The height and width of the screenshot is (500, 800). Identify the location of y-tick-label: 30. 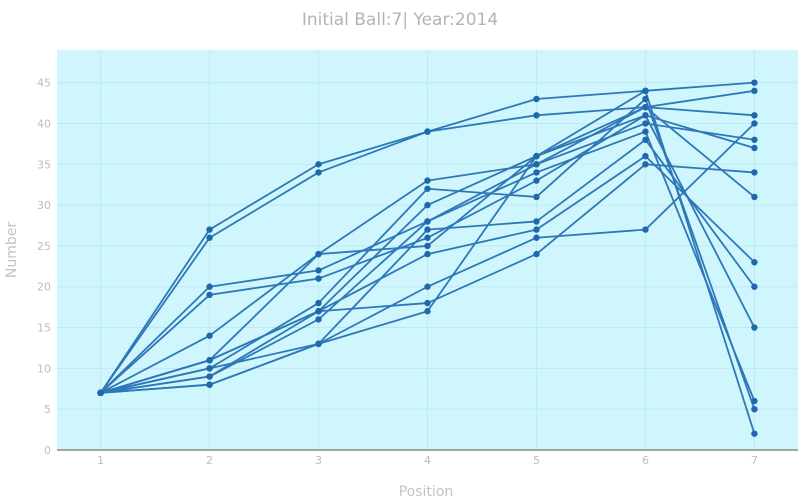
(44, 205).